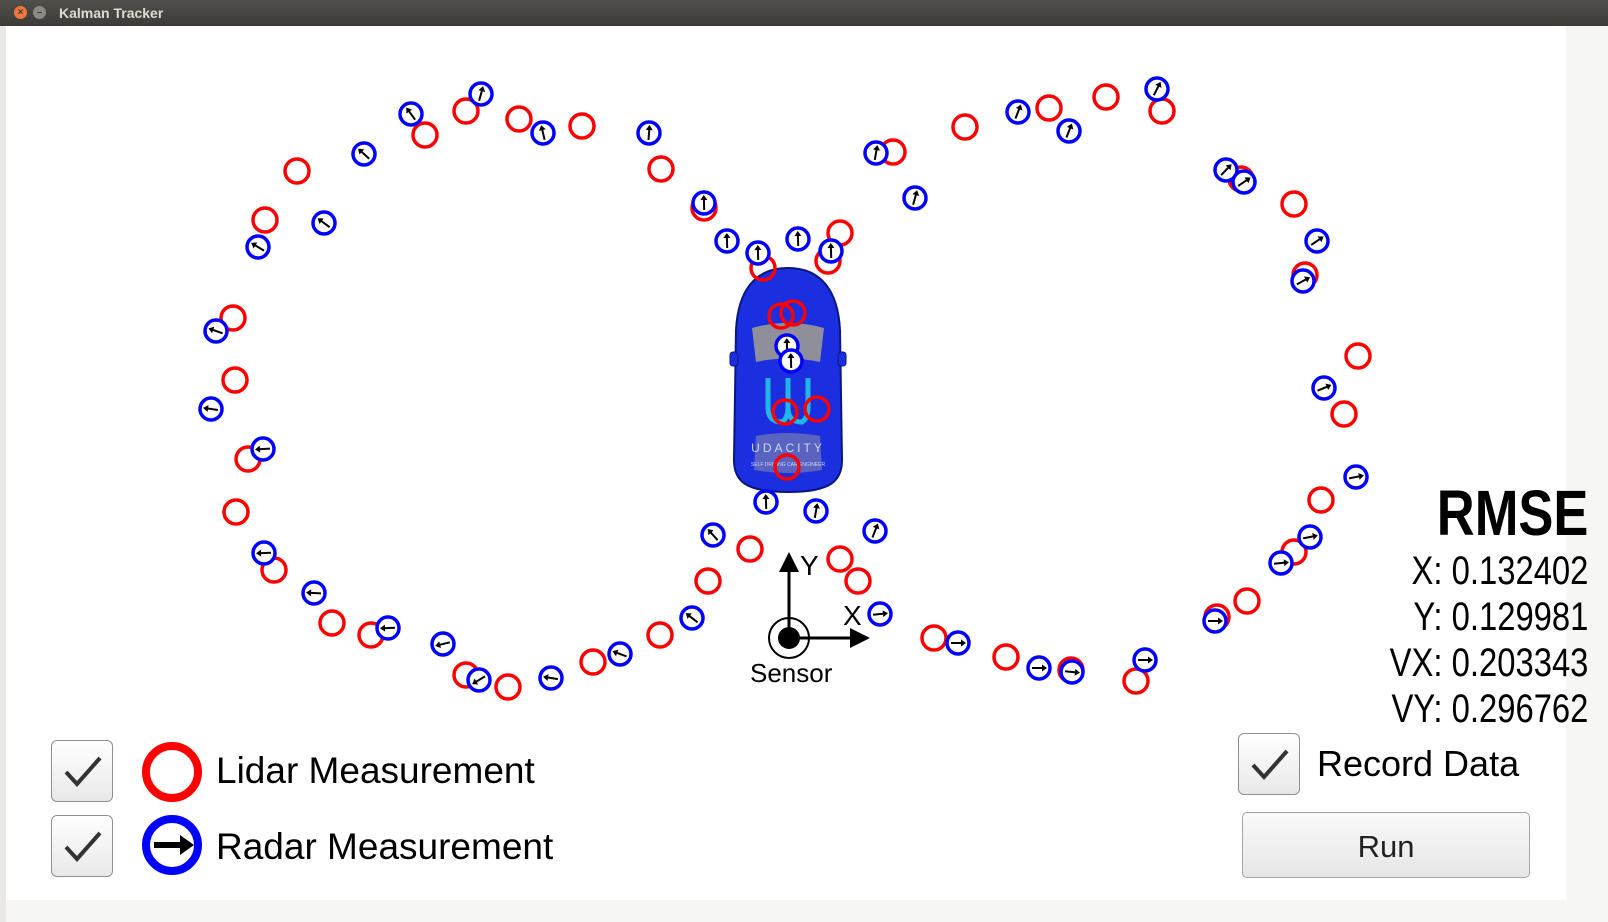 Image resolution: width=1608 pixels, height=922 pixels. What do you see at coordinates (385, 846) in the screenshot?
I see `radar-label: Radar Measurement` at bounding box center [385, 846].